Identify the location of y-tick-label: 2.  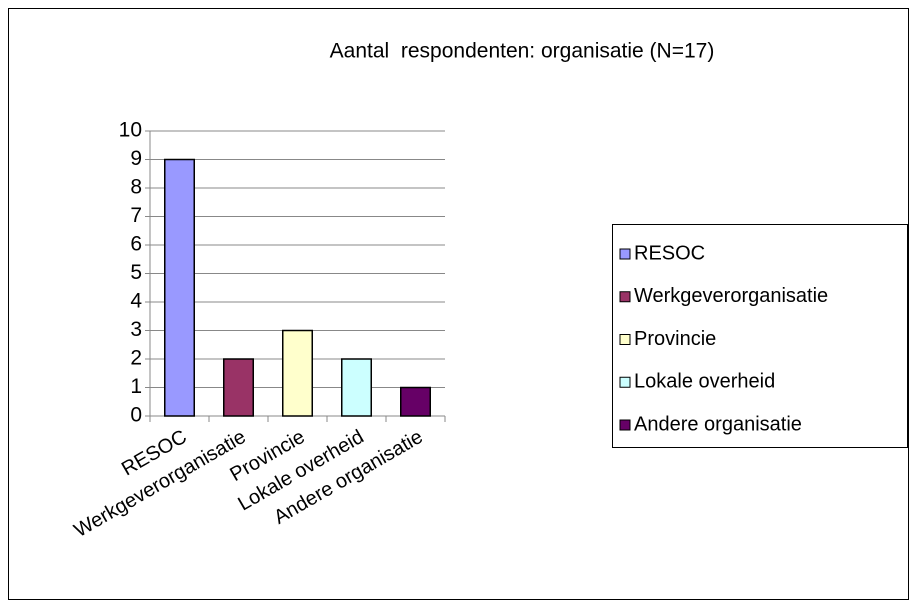
(136, 358).